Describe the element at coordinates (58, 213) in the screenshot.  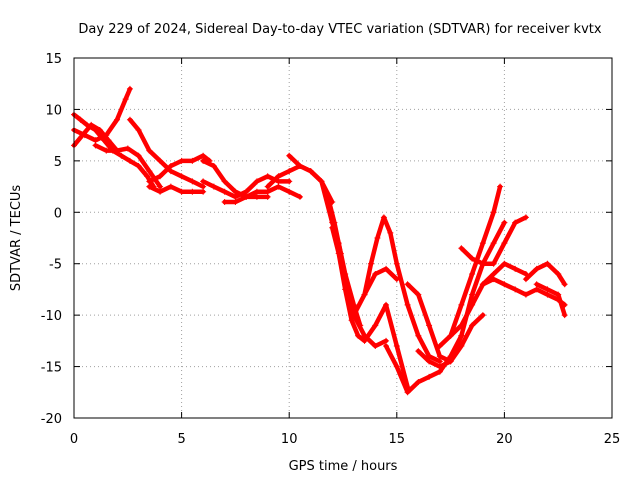
I see `y-tick-label: 0` at that location.